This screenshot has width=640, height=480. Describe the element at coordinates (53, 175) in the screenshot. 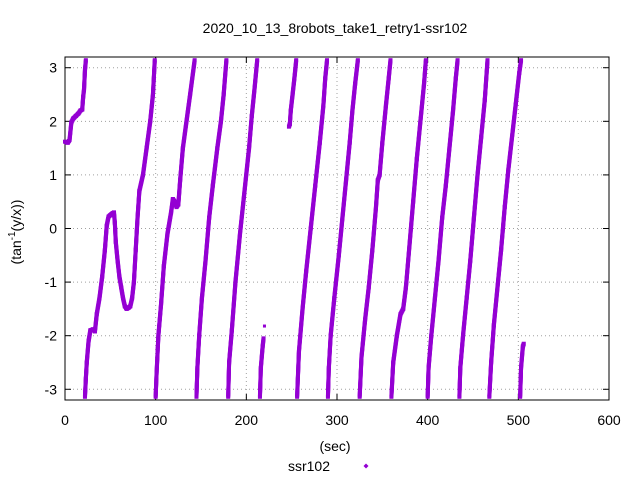

I see `y-tick-label: 1` at that location.